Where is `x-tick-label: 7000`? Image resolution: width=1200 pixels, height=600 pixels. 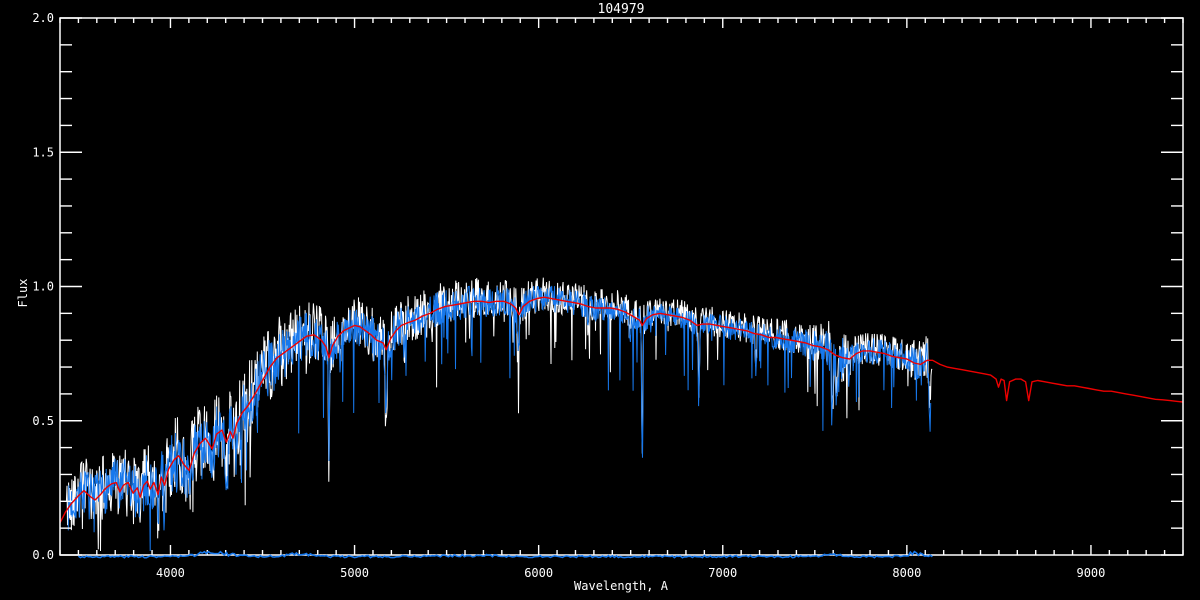
x-tick-label: 7000 is located at coordinates (722, 573).